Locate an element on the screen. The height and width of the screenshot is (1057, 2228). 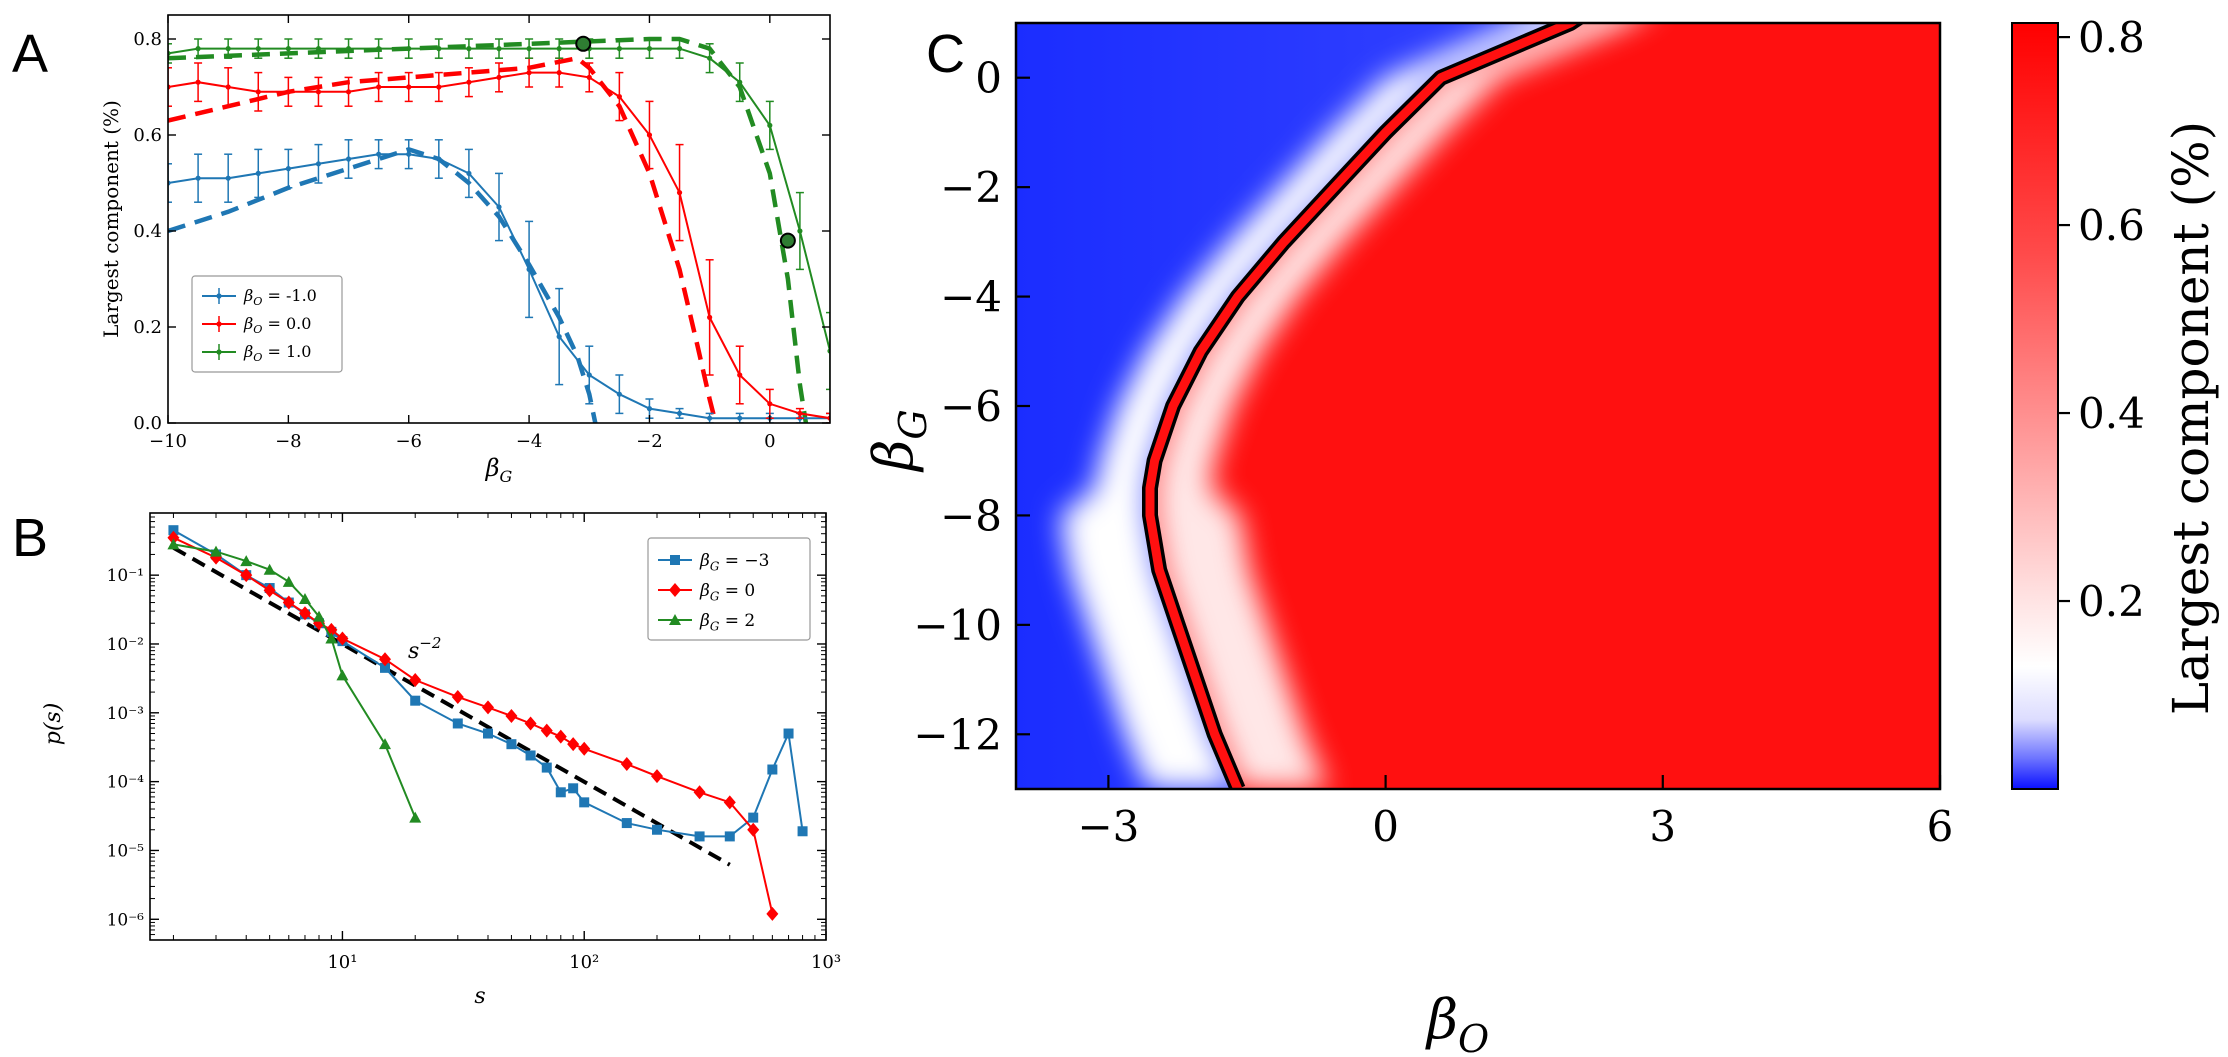
panel-a-frame is located at coordinates (499, 219).